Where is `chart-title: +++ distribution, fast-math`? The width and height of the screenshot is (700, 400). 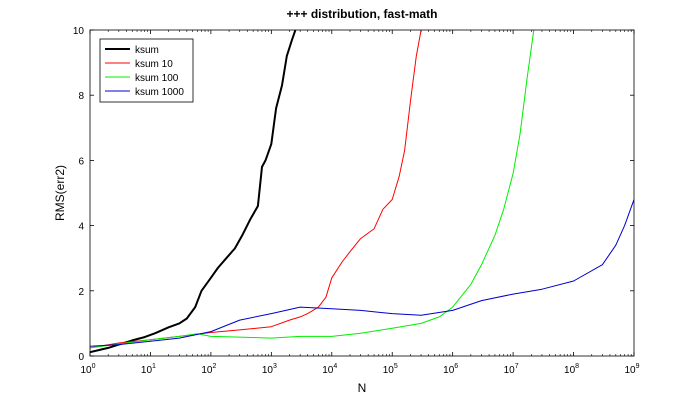
chart-title: +++ distribution, fast-math is located at coordinates (361, 14).